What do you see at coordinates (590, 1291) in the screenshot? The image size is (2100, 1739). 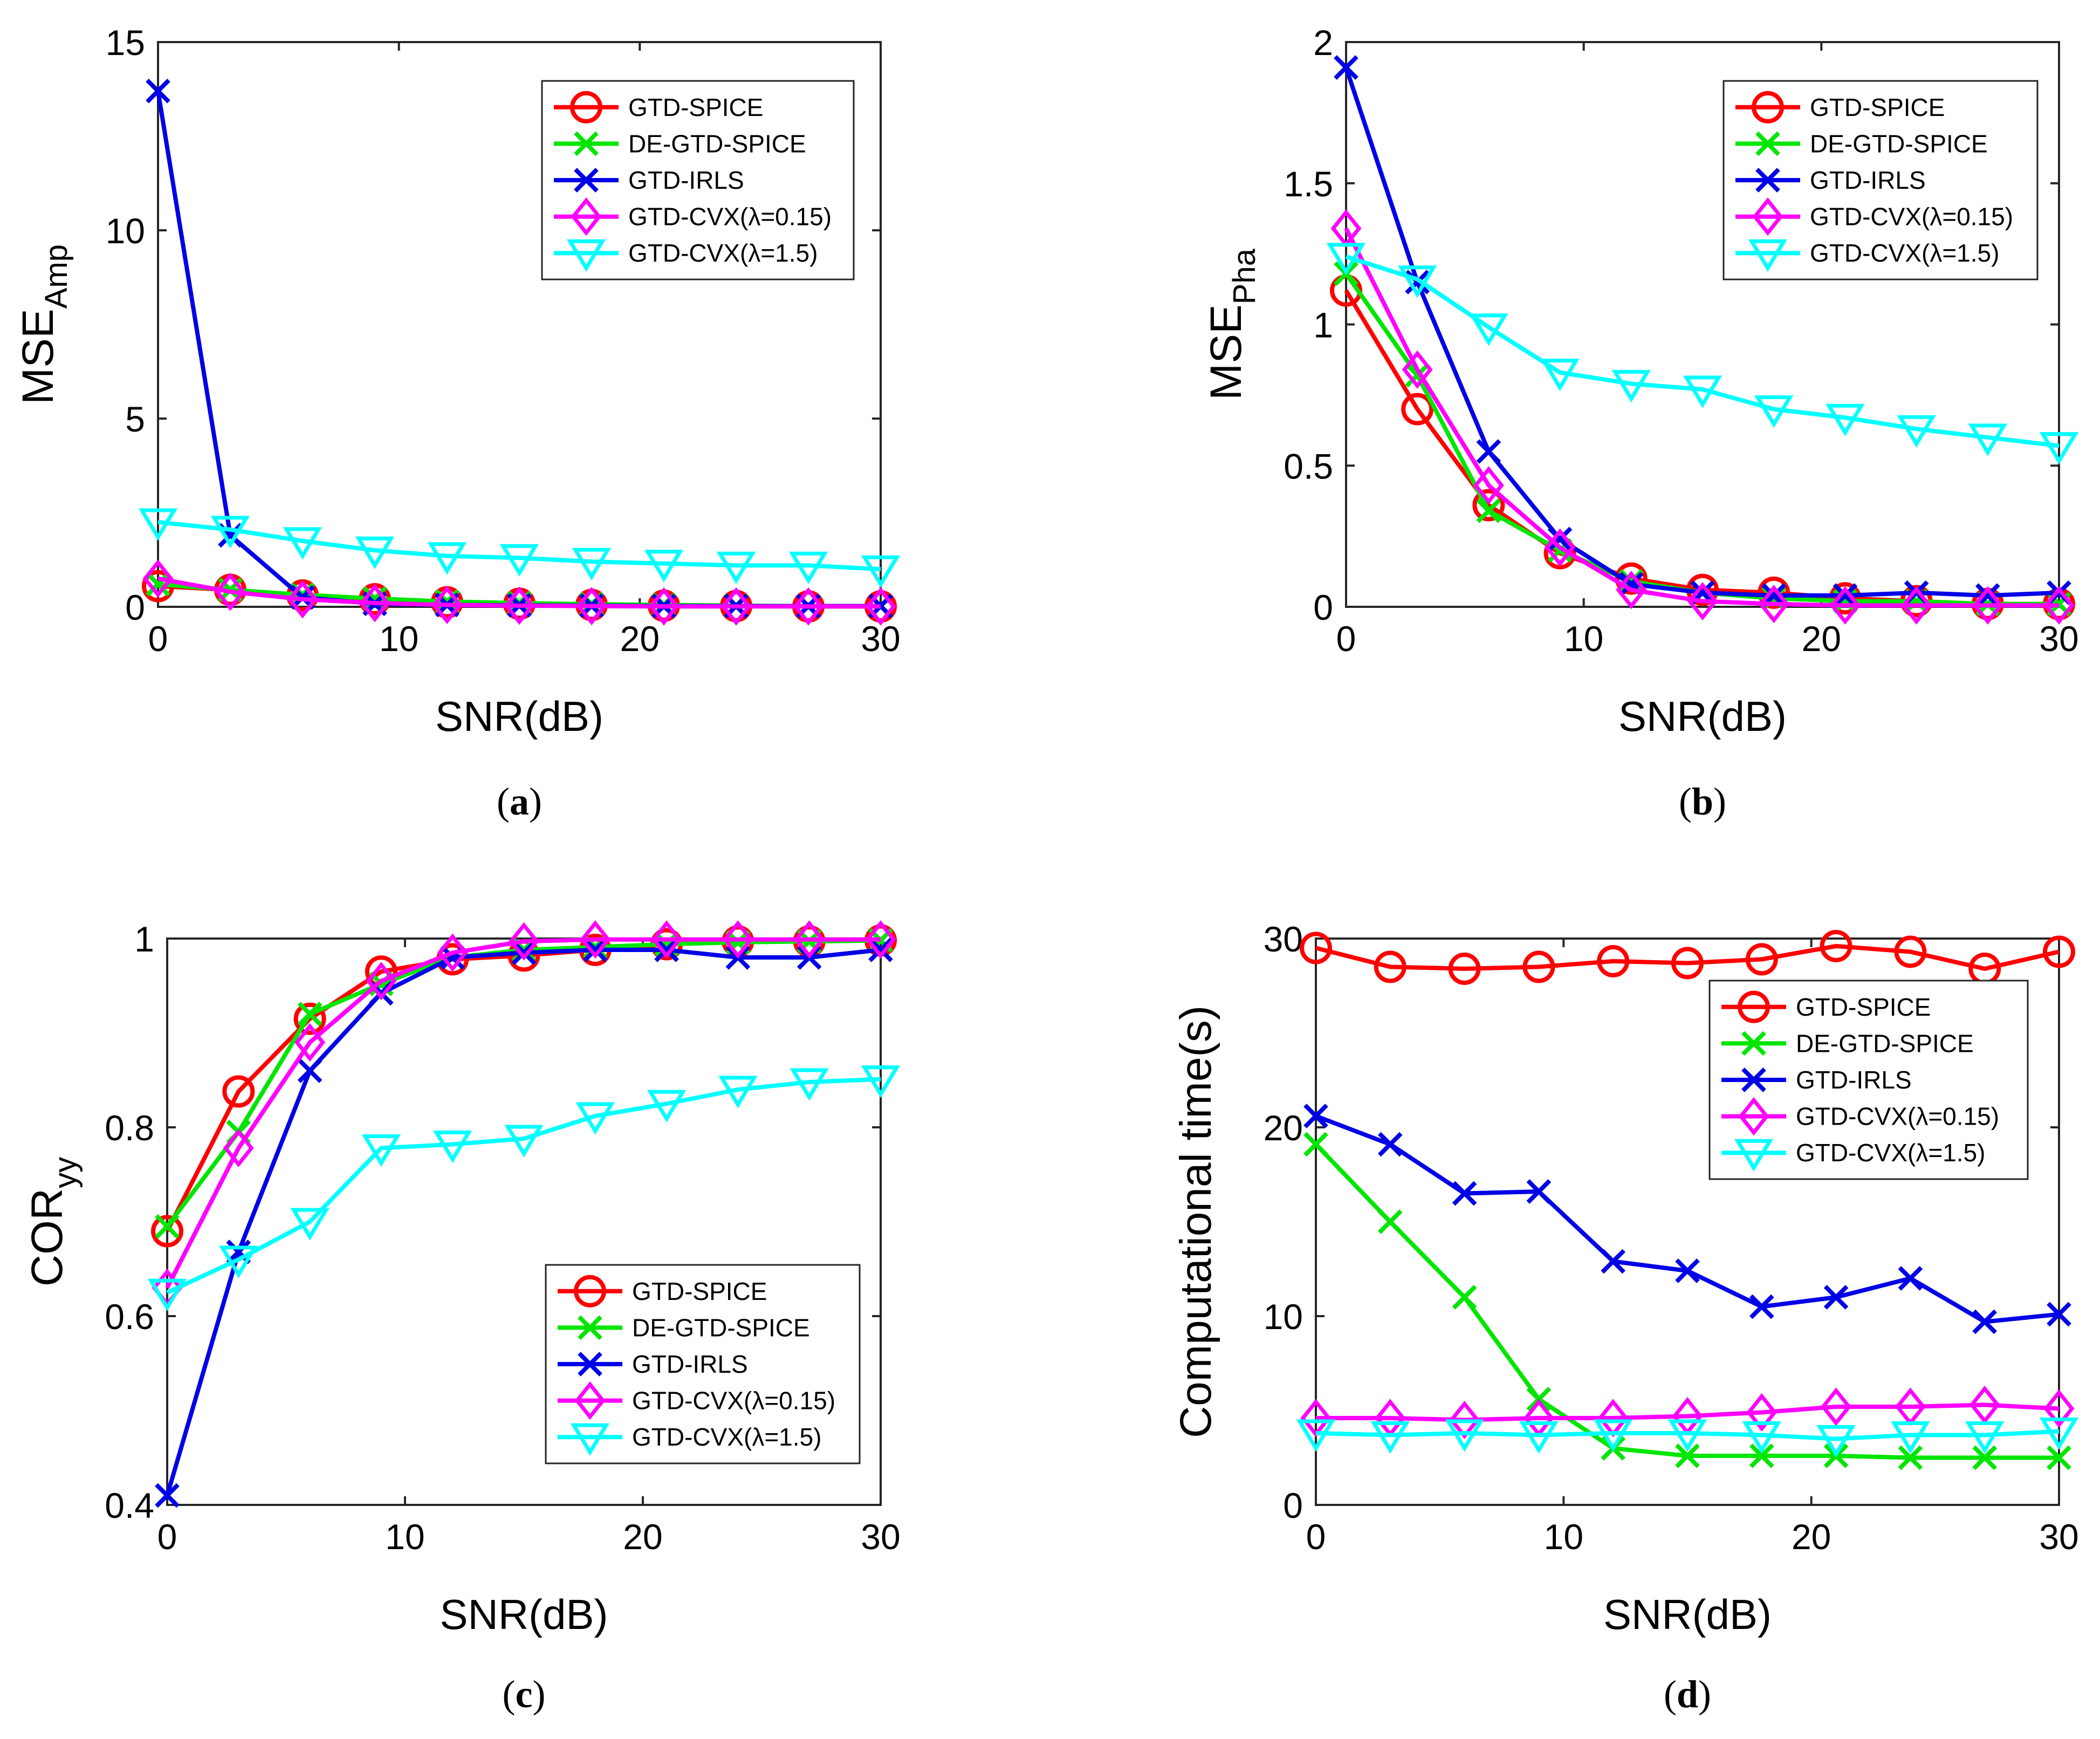 I see `panel-c-legend-entry-gtd-spice-marker` at bounding box center [590, 1291].